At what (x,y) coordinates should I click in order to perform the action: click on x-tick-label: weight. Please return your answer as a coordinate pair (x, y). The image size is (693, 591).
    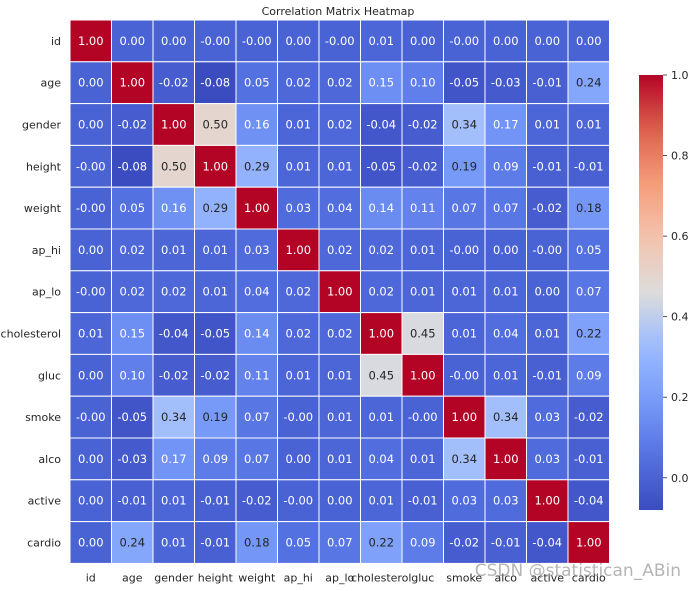
    Looking at the image, I should click on (257, 577).